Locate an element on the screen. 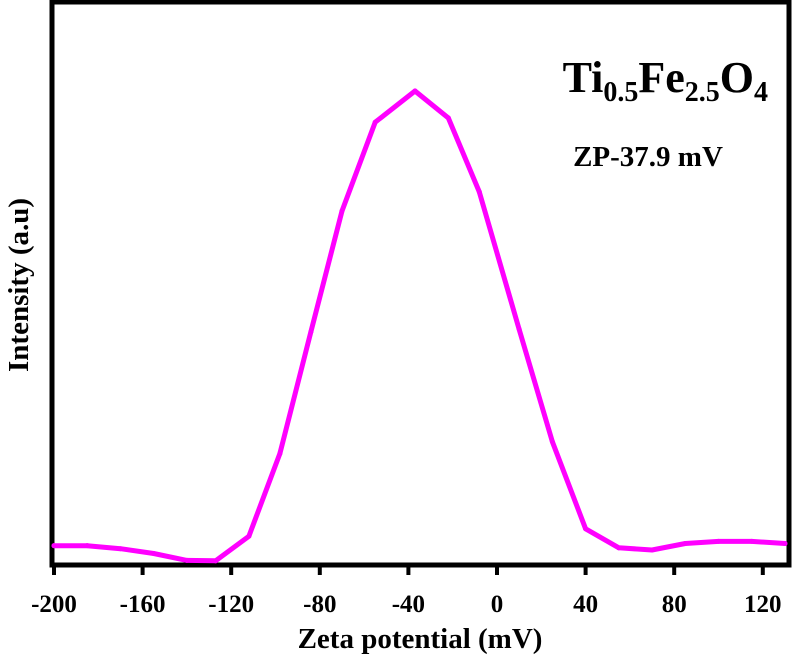  x-tick-labels: -200 -160 -120 -80 -40 0 40 80 120 is located at coordinates (406, 604).